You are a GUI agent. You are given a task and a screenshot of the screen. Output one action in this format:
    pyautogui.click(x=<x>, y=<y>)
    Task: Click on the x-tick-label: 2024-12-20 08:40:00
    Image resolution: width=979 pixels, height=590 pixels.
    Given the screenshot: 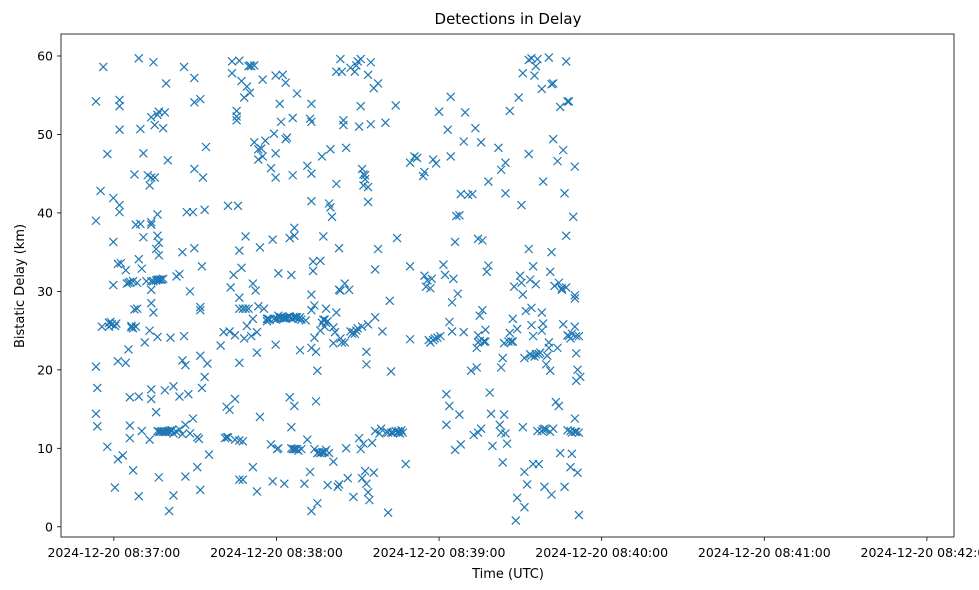 What is the action you would take?
    pyautogui.click(x=601, y=552)
    